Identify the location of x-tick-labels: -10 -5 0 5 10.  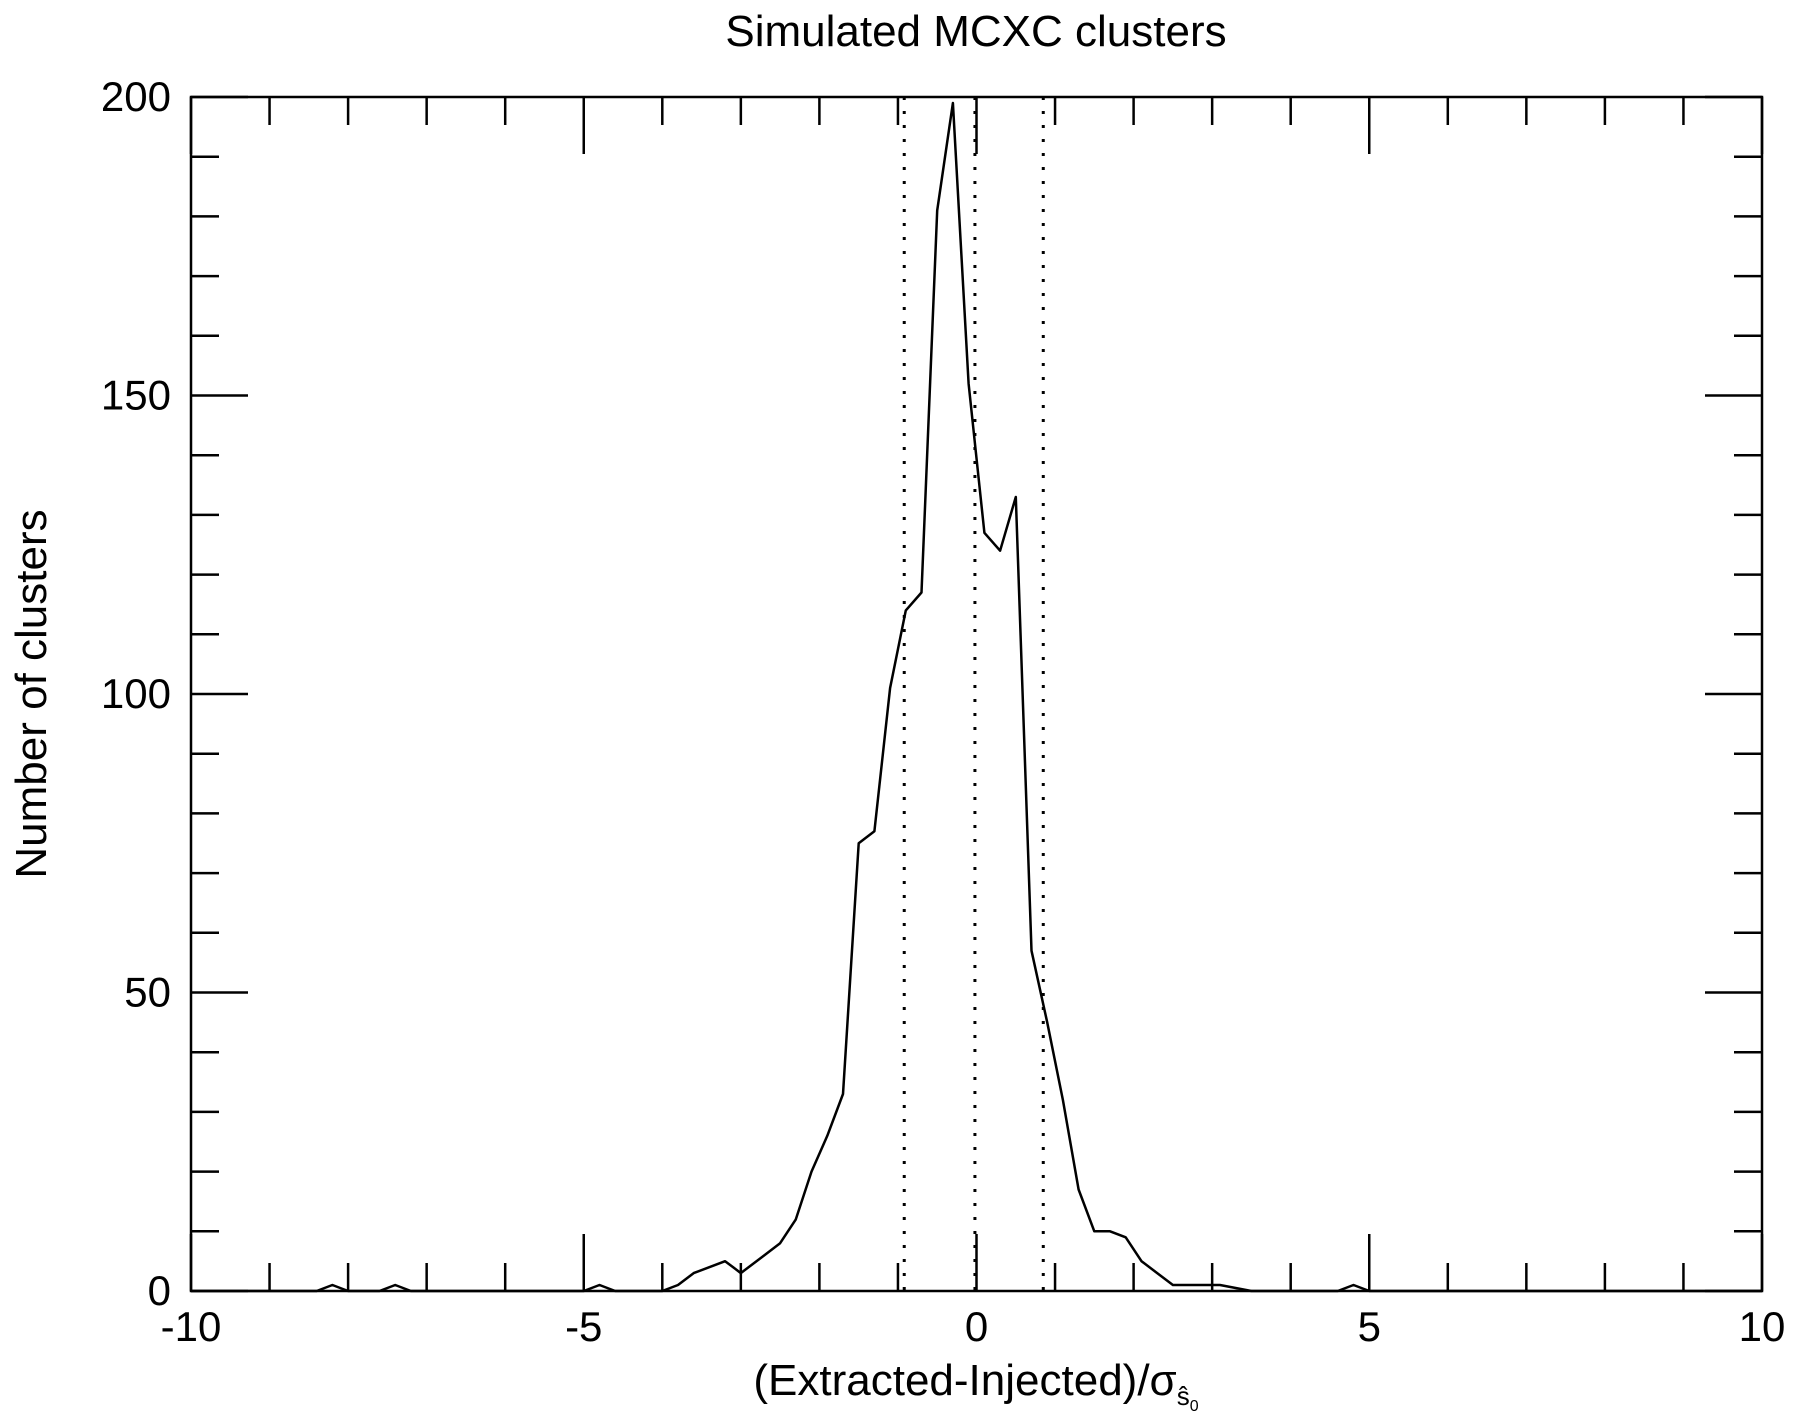
(973, 1326).